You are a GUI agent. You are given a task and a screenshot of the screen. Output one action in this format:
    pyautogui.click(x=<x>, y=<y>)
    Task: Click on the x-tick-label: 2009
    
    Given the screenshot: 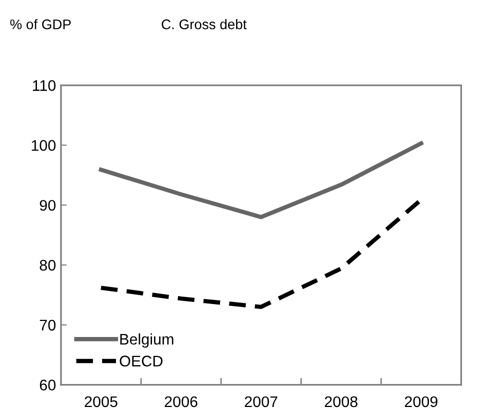 What is the action you would take?
    pyautogui.click(x=421, y=402)
    